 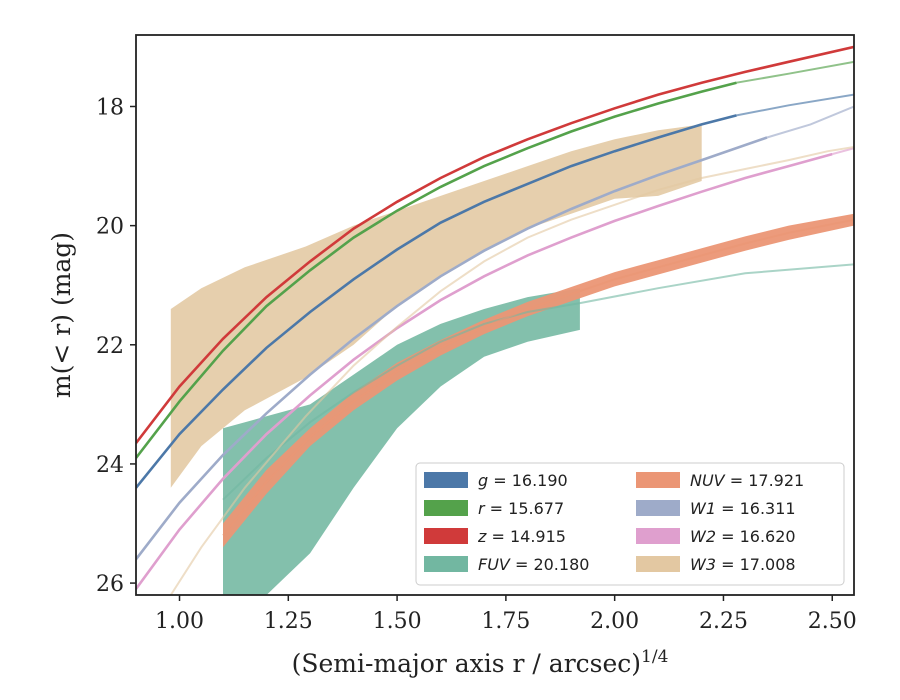 What do you see at coordinates (505, 621) in the screenshot?
I see `x-tick-label: 1.75` at bounding box center [505, 621].